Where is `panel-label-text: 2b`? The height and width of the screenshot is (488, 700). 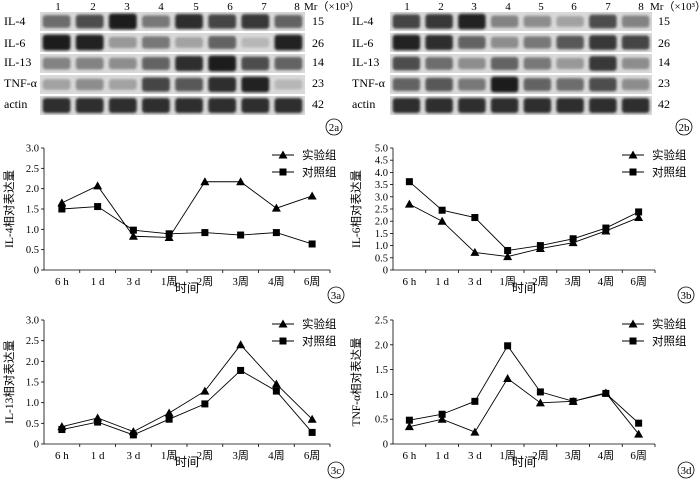 panel-label-text: 2b is located at coordinates (685, 128).